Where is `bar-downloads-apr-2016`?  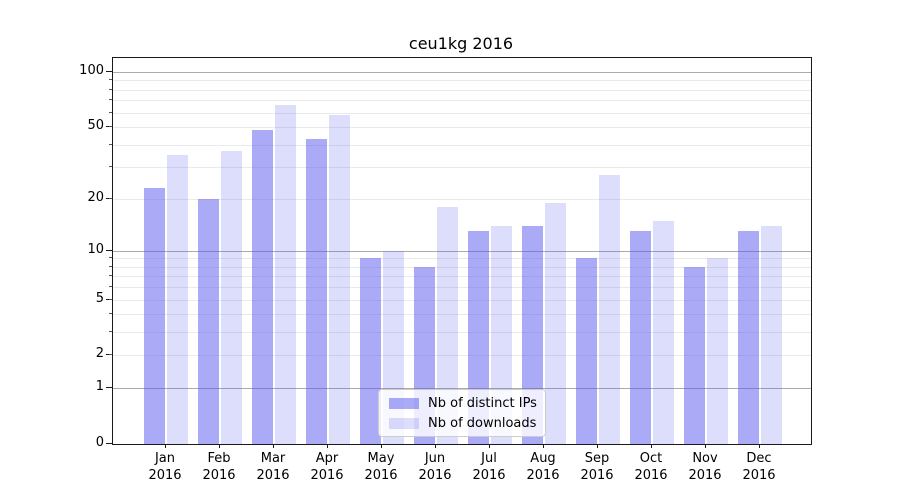
bar-downloads-apr-2016 is located at coordinates (339, 279).